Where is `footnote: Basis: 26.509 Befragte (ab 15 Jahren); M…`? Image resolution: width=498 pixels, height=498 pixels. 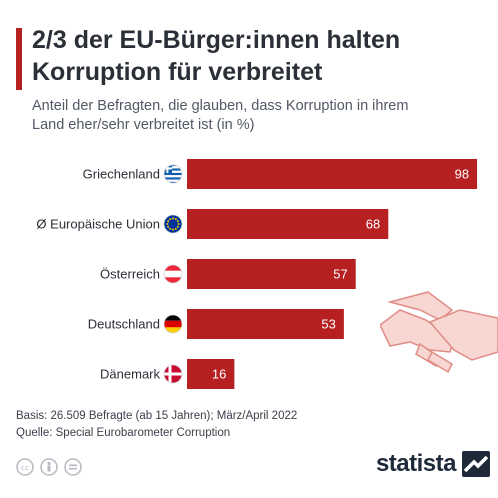 footnote: Basis: 26.509 Befragte (ab 15 Jahren); M… is located at coordinates (156, 425).